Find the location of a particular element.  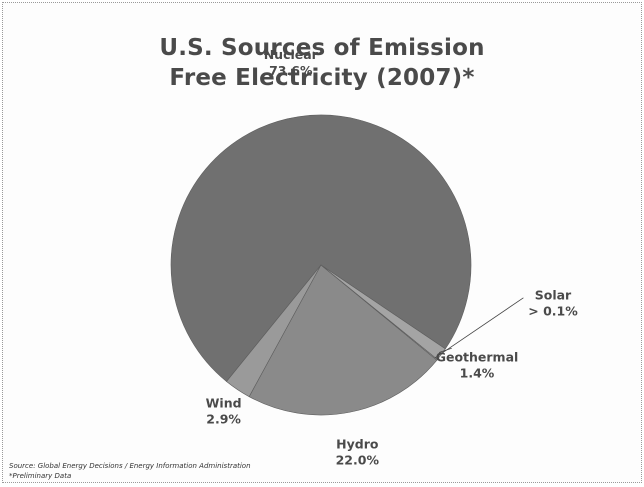

leader-line-geothermal is located at coordinates (445, 350).